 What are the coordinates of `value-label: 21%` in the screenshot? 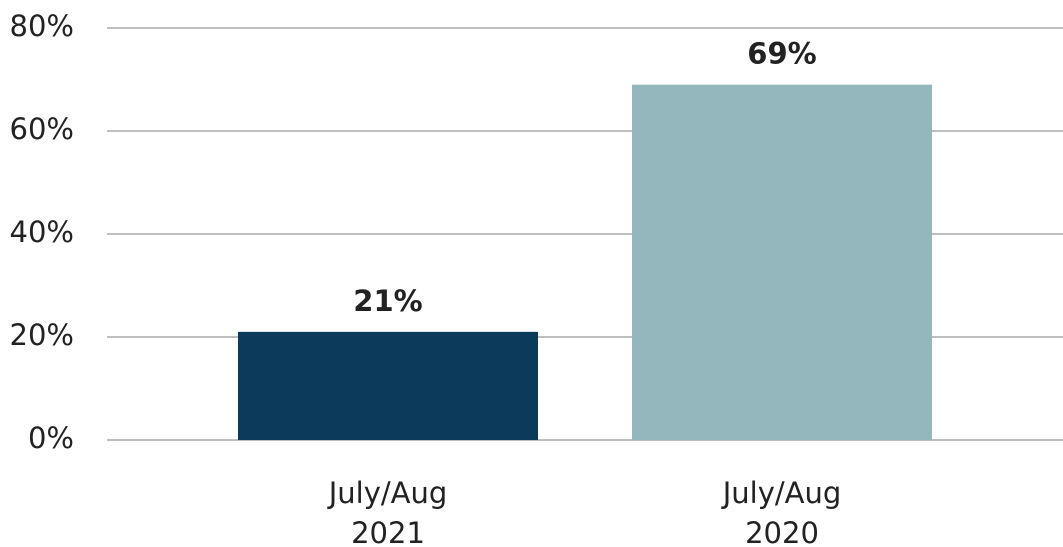 It's located at (387, 301).